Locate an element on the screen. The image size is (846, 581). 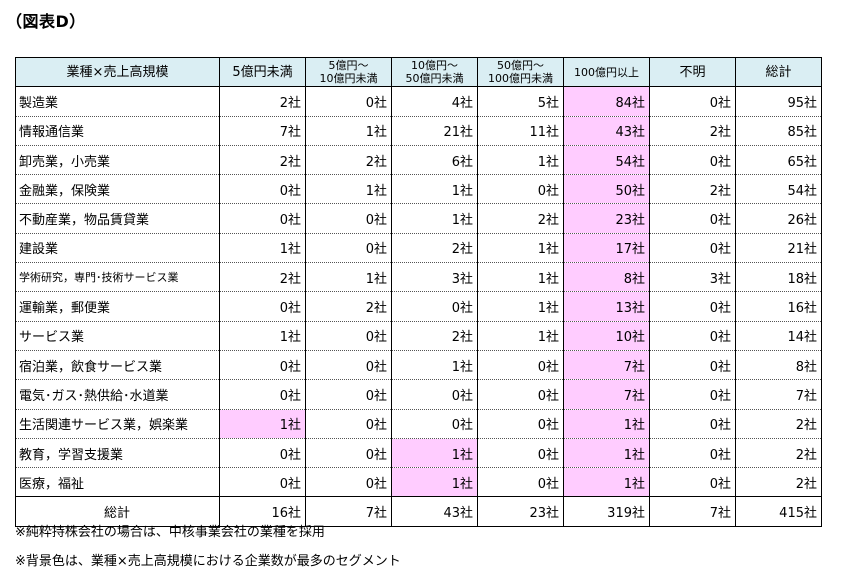
count-cell: 4社 is located at coordinates (434, 101).